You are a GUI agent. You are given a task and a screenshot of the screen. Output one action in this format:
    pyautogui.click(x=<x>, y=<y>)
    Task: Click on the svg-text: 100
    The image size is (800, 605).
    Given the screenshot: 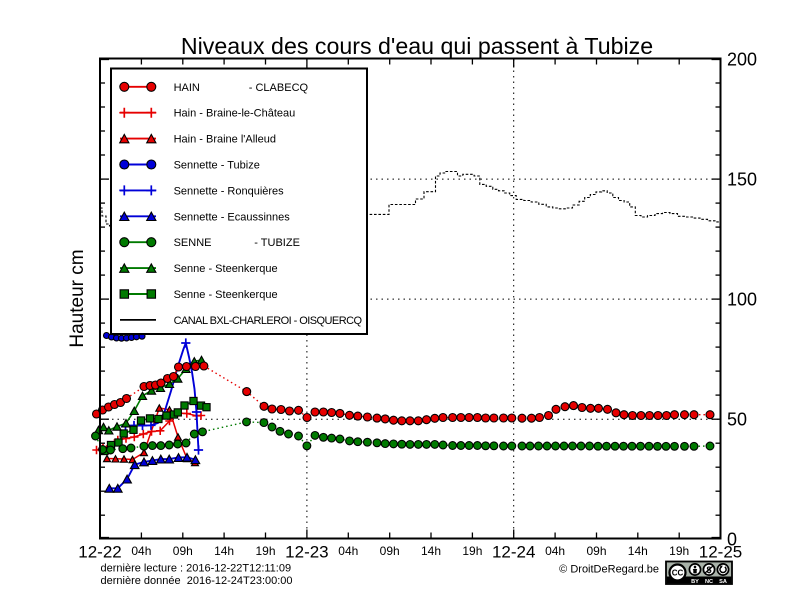 What is the action you would take?
    pyautogui.click(x=742, y=299)
    